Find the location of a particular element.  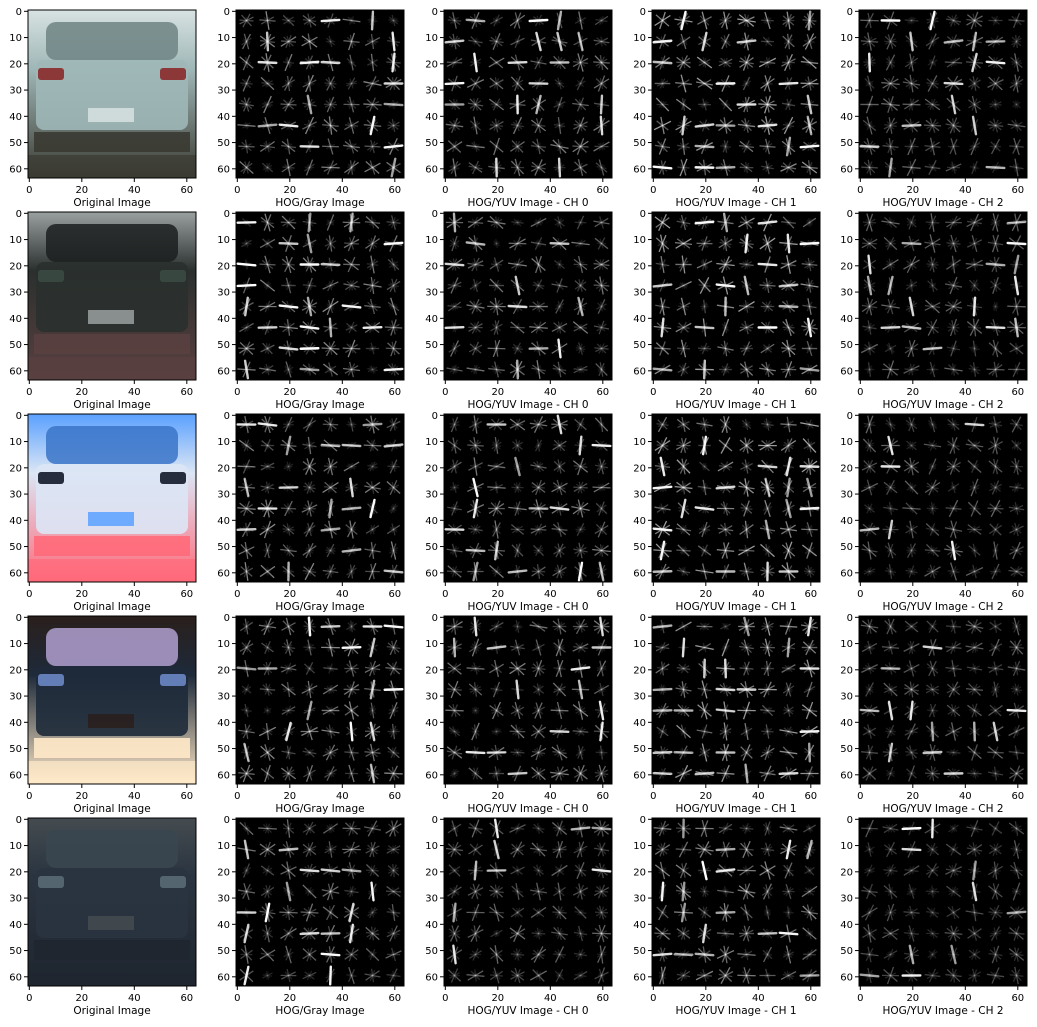

panel-car-4-col-3: 0 20 40 60 0 10 20 30 40 50 60 HOG/YUV Image - CH 1 is located at coordinates (727, 714).